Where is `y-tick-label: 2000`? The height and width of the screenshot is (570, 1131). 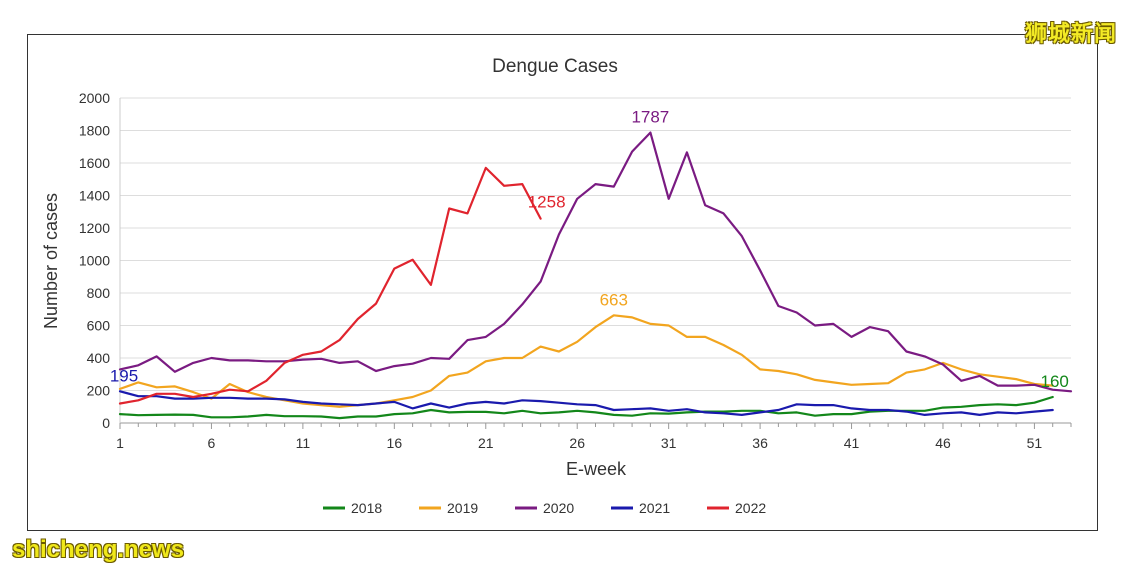
y-tick-label: 2000 is located at coordinates (94, 98).